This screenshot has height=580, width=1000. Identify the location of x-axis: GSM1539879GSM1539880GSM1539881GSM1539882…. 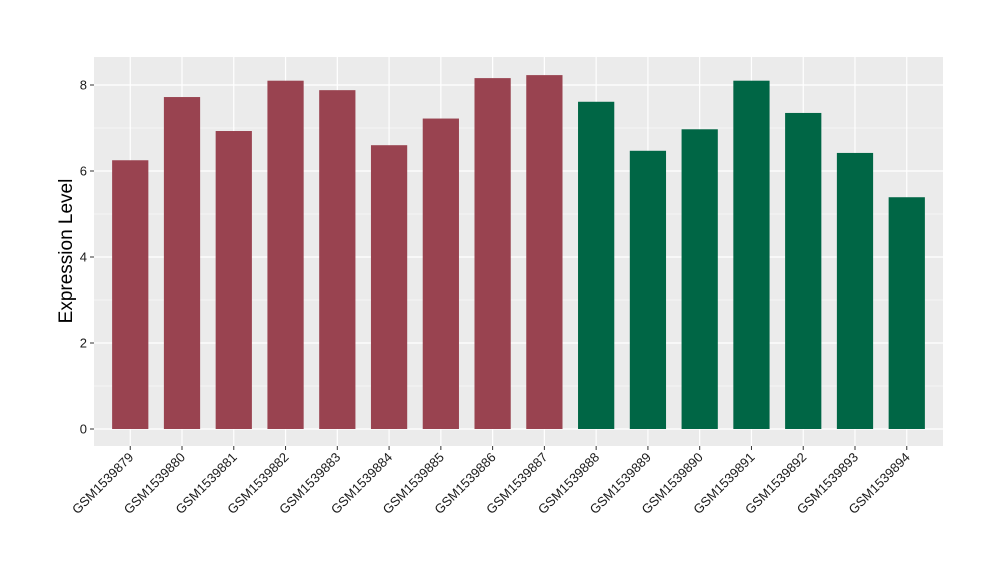
(491, 481).